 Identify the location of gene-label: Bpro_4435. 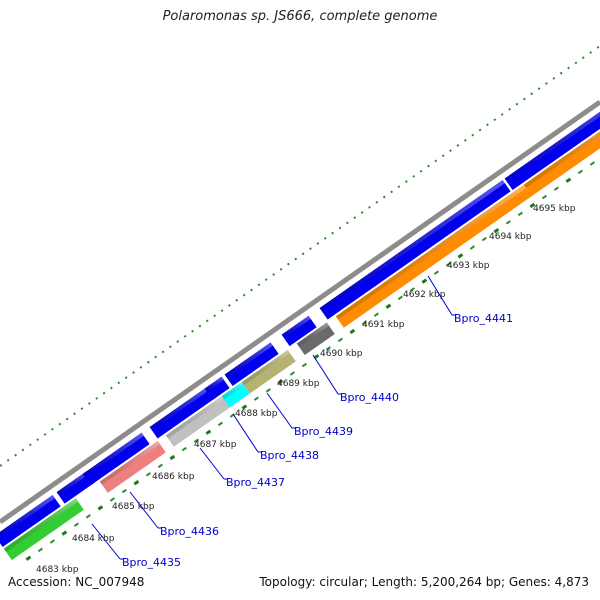
(151, 562).